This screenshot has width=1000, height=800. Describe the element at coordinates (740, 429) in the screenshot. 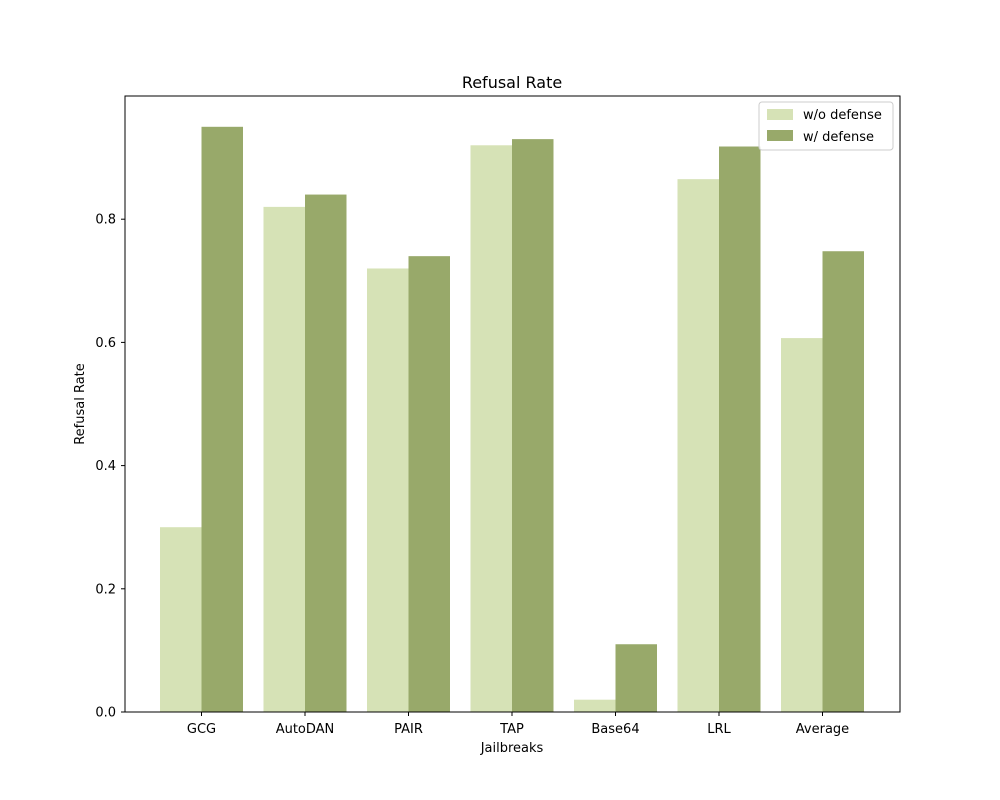

I see `bar-lrl-w-defense` at that location.